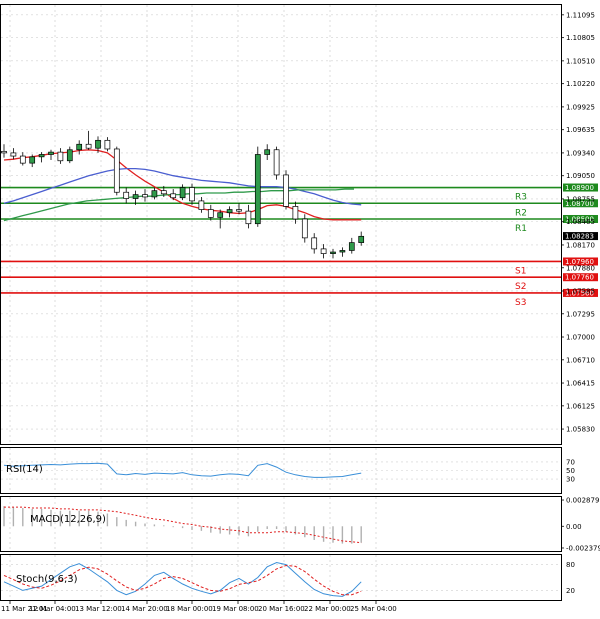 The image size is (600, 619). I want to click on candles, so click(183, 194).